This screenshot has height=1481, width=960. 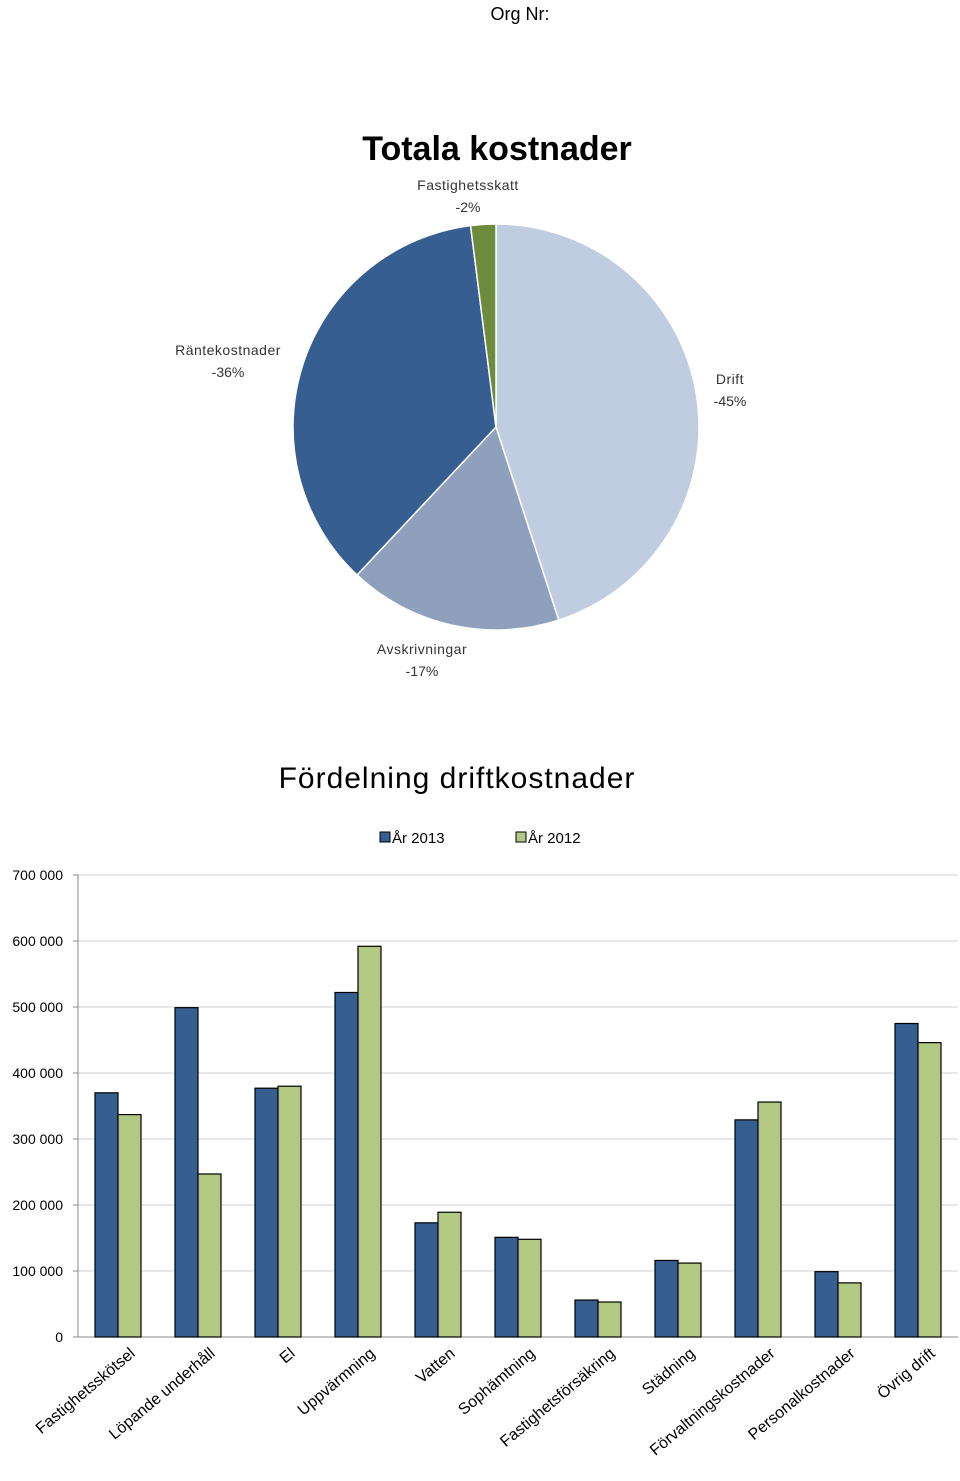 What do you see at coordinates (288, 1356) in the screenshot?
I see `x-category-label: El` at bounding box center [288, 1356].